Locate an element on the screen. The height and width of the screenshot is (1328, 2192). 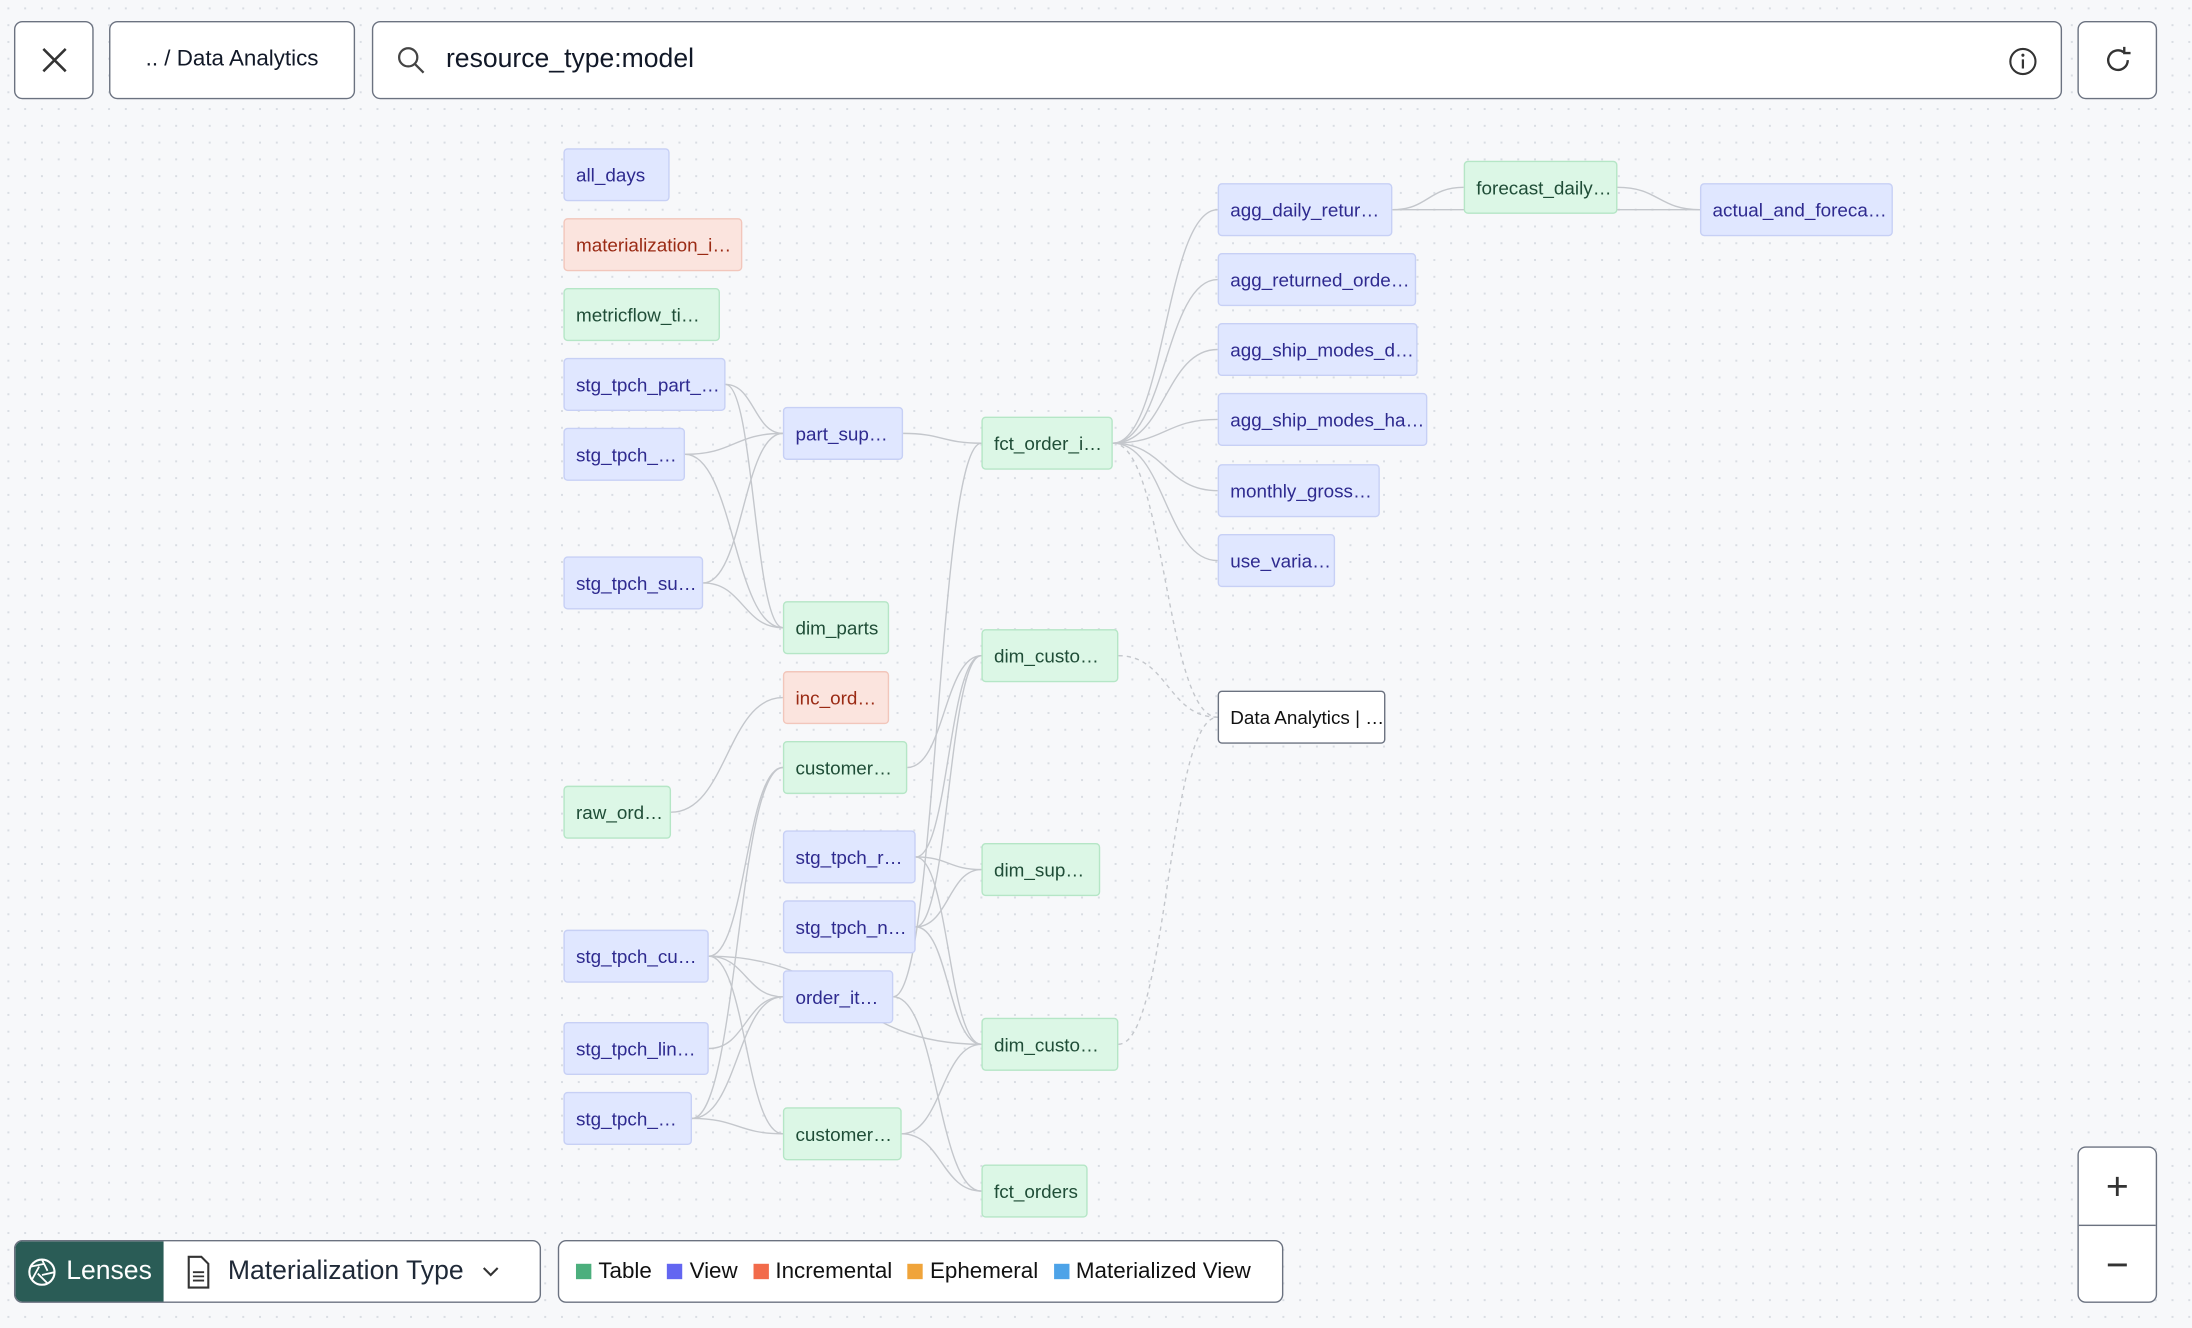
legend-item: Table is located at coordinates (613, 1271).